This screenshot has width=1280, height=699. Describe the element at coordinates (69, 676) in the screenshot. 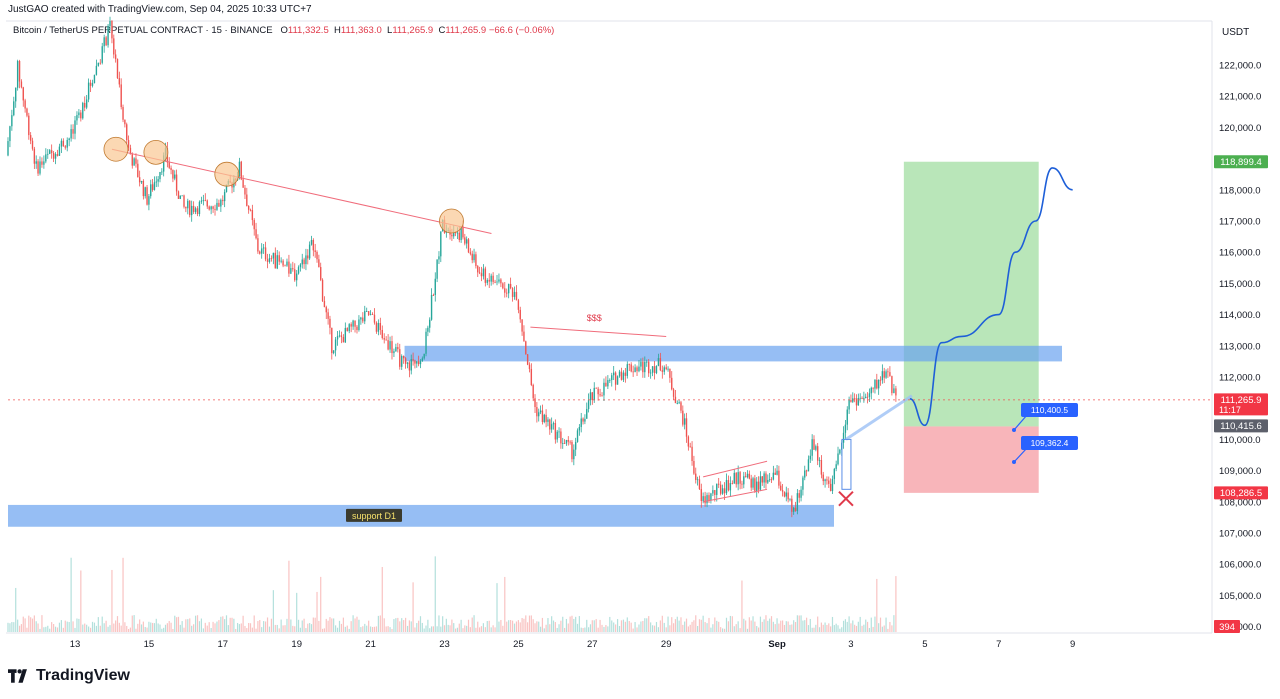

I see `tradingview-logo: TradingView` at that location.